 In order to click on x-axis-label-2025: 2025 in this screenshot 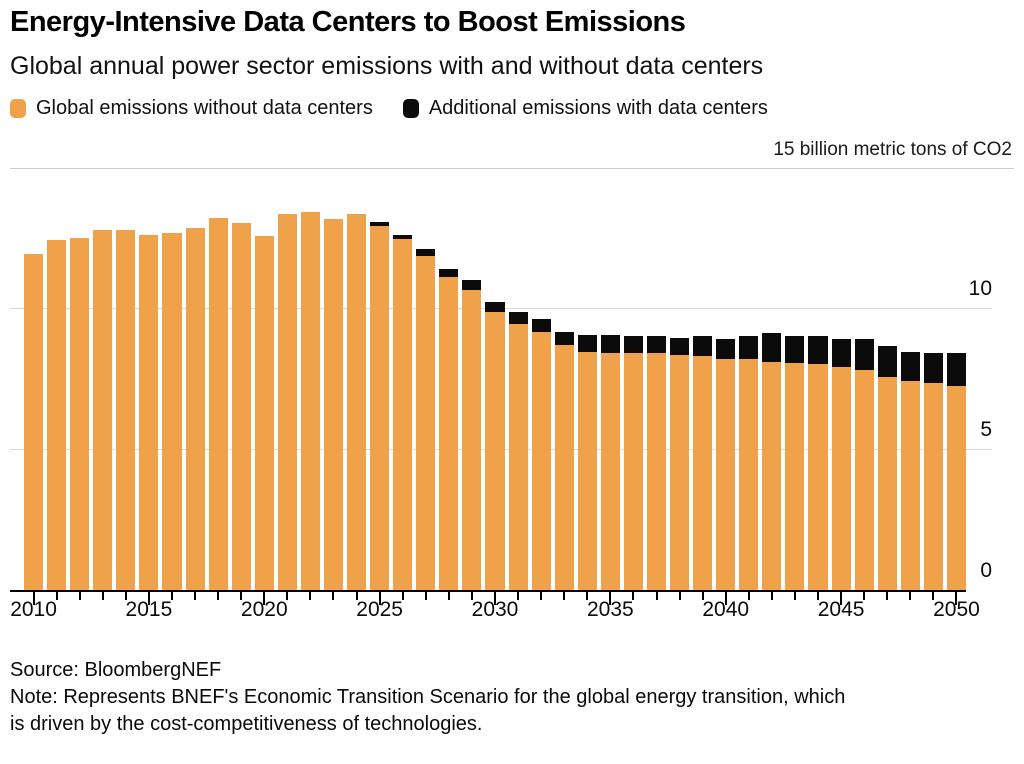, I will do `click(379, 609)`.